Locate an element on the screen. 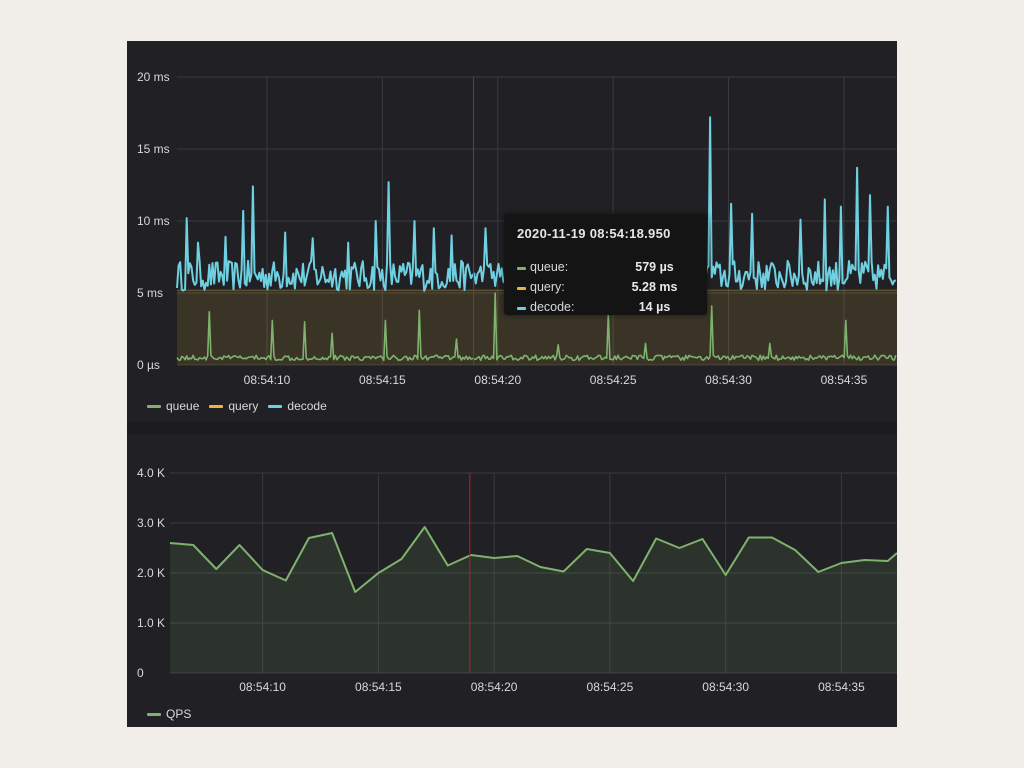  qps-legend: QPS is located at coordinates (169, 714).